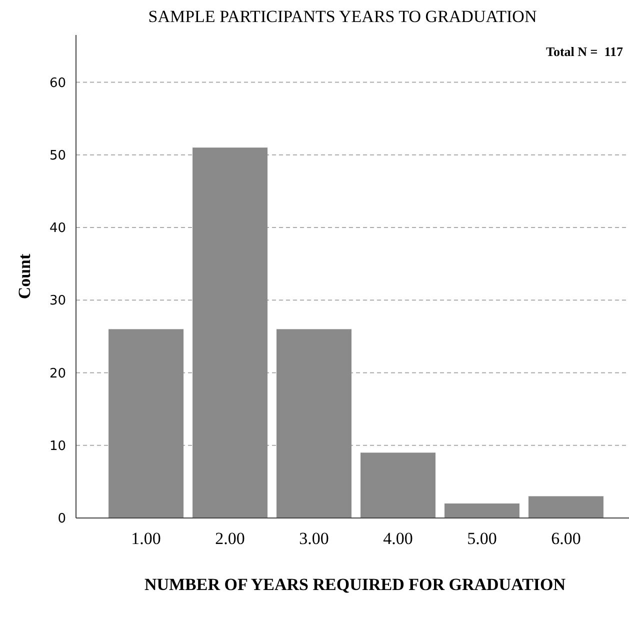 This screenshot has height=621, width=629. Describe the element at coordinates (57, 228) in the screenshot. I see `y-tick-label: 40` at that location.